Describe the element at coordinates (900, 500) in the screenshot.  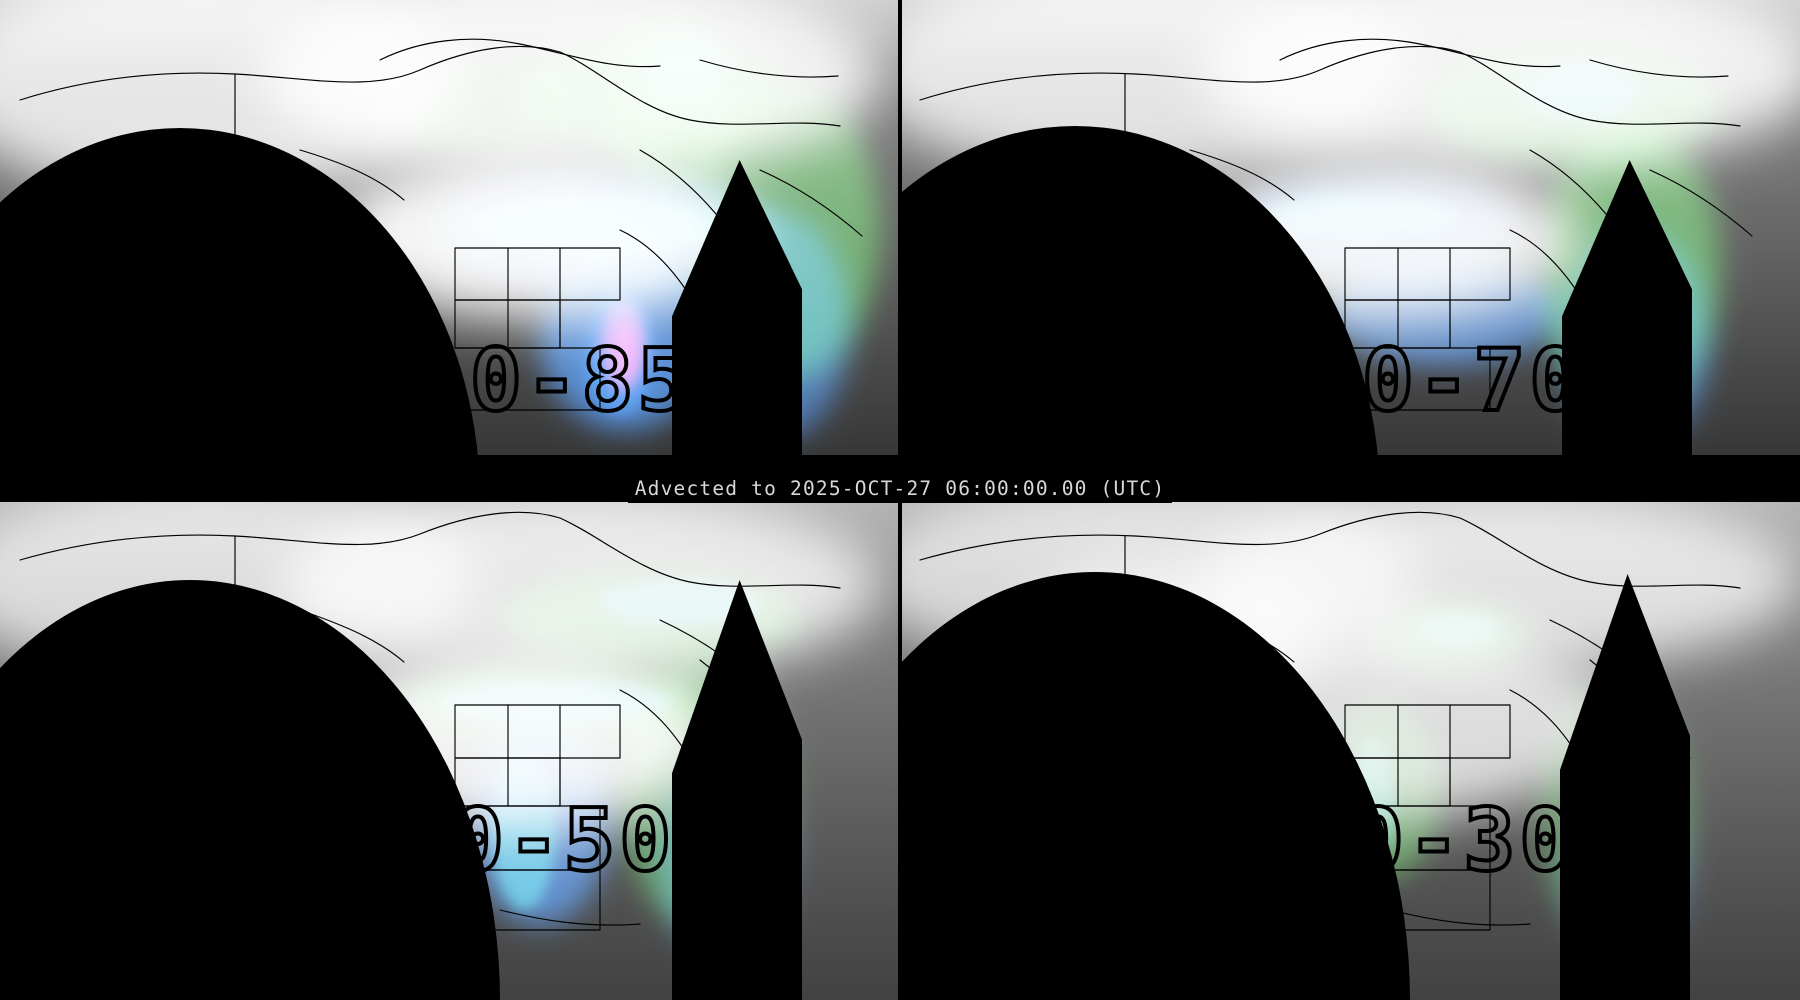
I see `panel-divider-horizontal` at that location.